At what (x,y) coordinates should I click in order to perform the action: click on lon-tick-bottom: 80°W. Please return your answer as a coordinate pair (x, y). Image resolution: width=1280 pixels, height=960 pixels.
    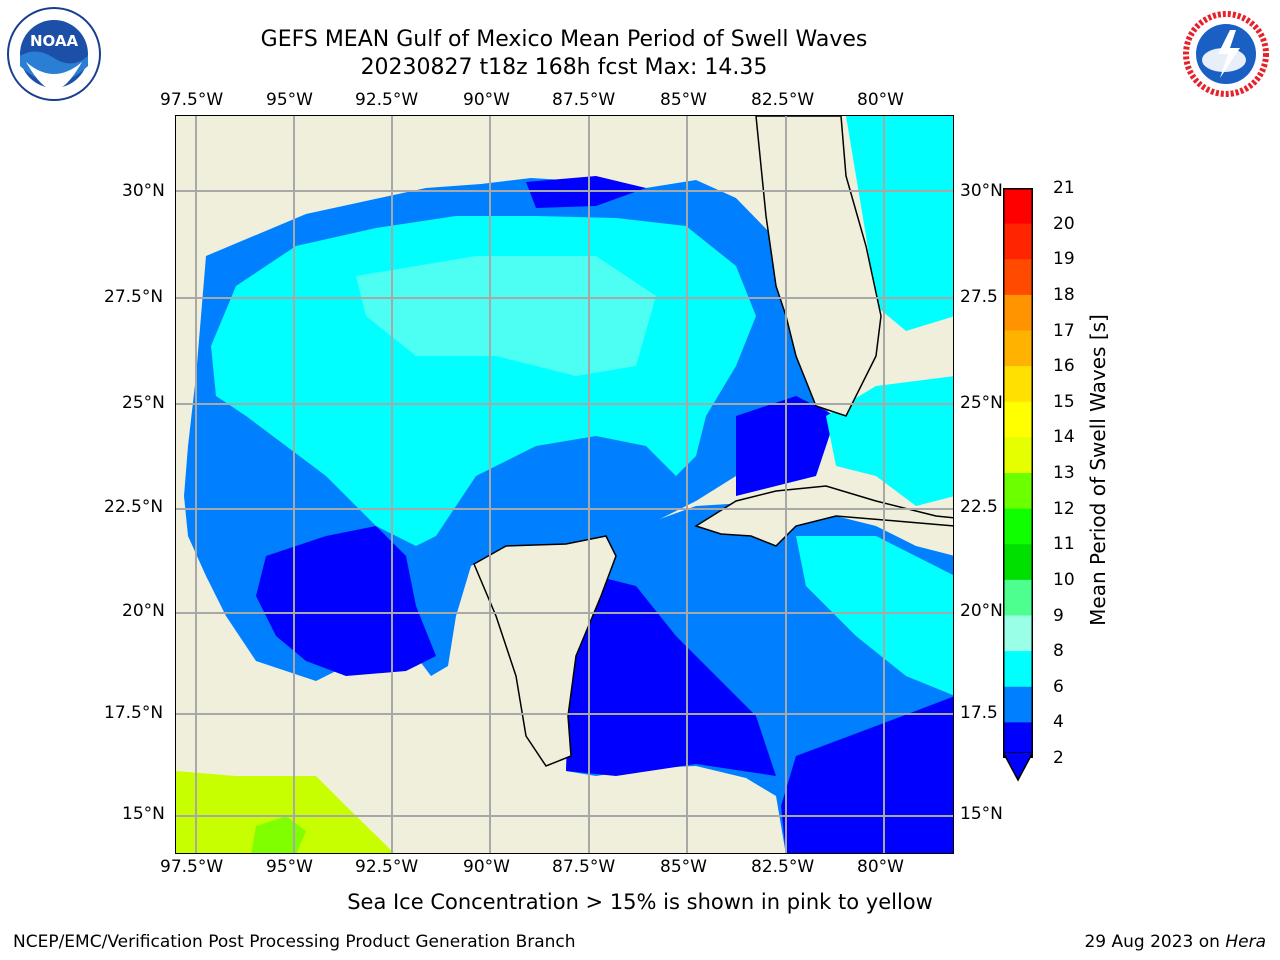
    Looking at the image, I should click on (880, 867).